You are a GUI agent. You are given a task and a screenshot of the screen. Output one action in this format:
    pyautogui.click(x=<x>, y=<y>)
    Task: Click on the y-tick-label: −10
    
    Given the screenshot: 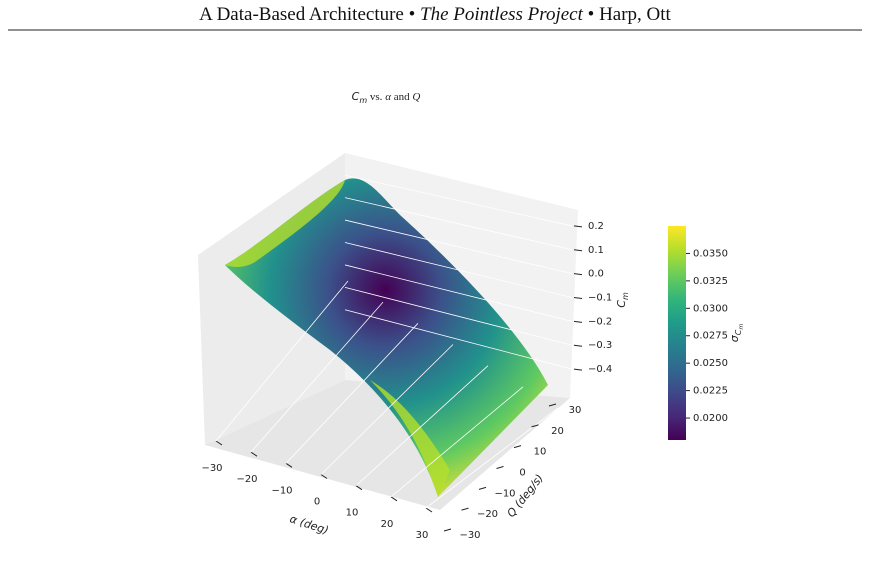 What is the action you would take?
    pyautogui.click(x=504, y=493)
    